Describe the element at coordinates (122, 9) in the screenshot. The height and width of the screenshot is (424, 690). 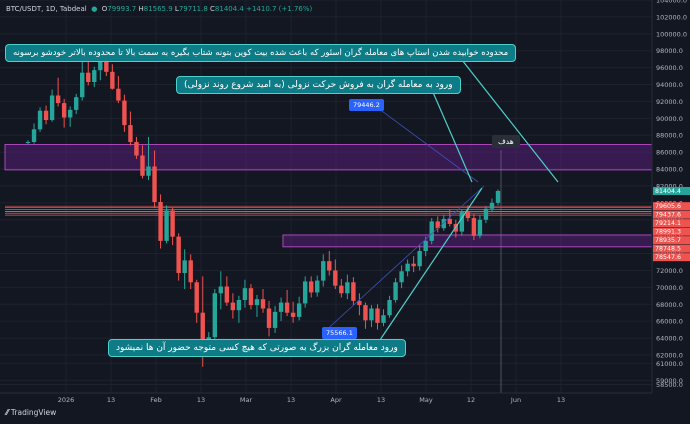
I see `o-value: 79993.7` at that location.